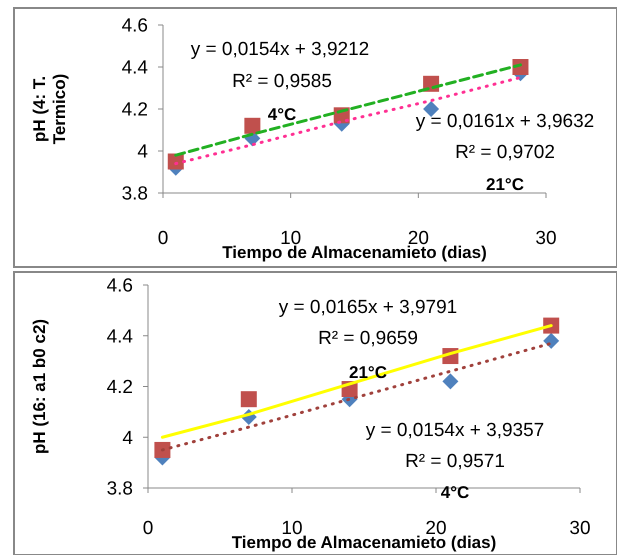  I want to click on annotation: y = 0,0161x + 3,9632, so click(505, 121).